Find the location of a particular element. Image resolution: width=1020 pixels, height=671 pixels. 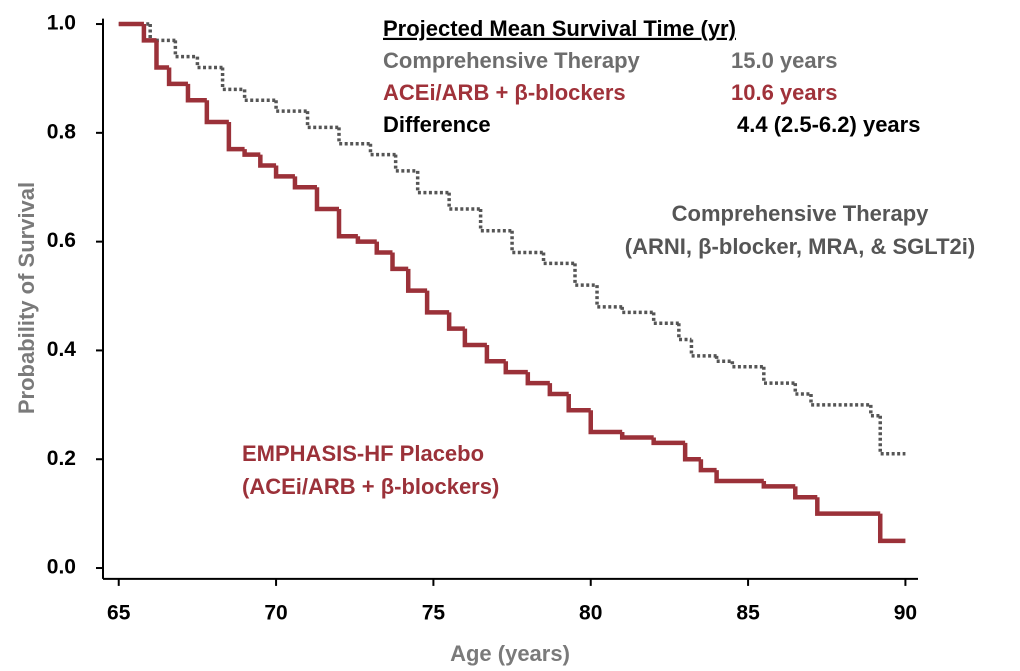

summary-value: 15.0 years is located at coordinates (784, 60).